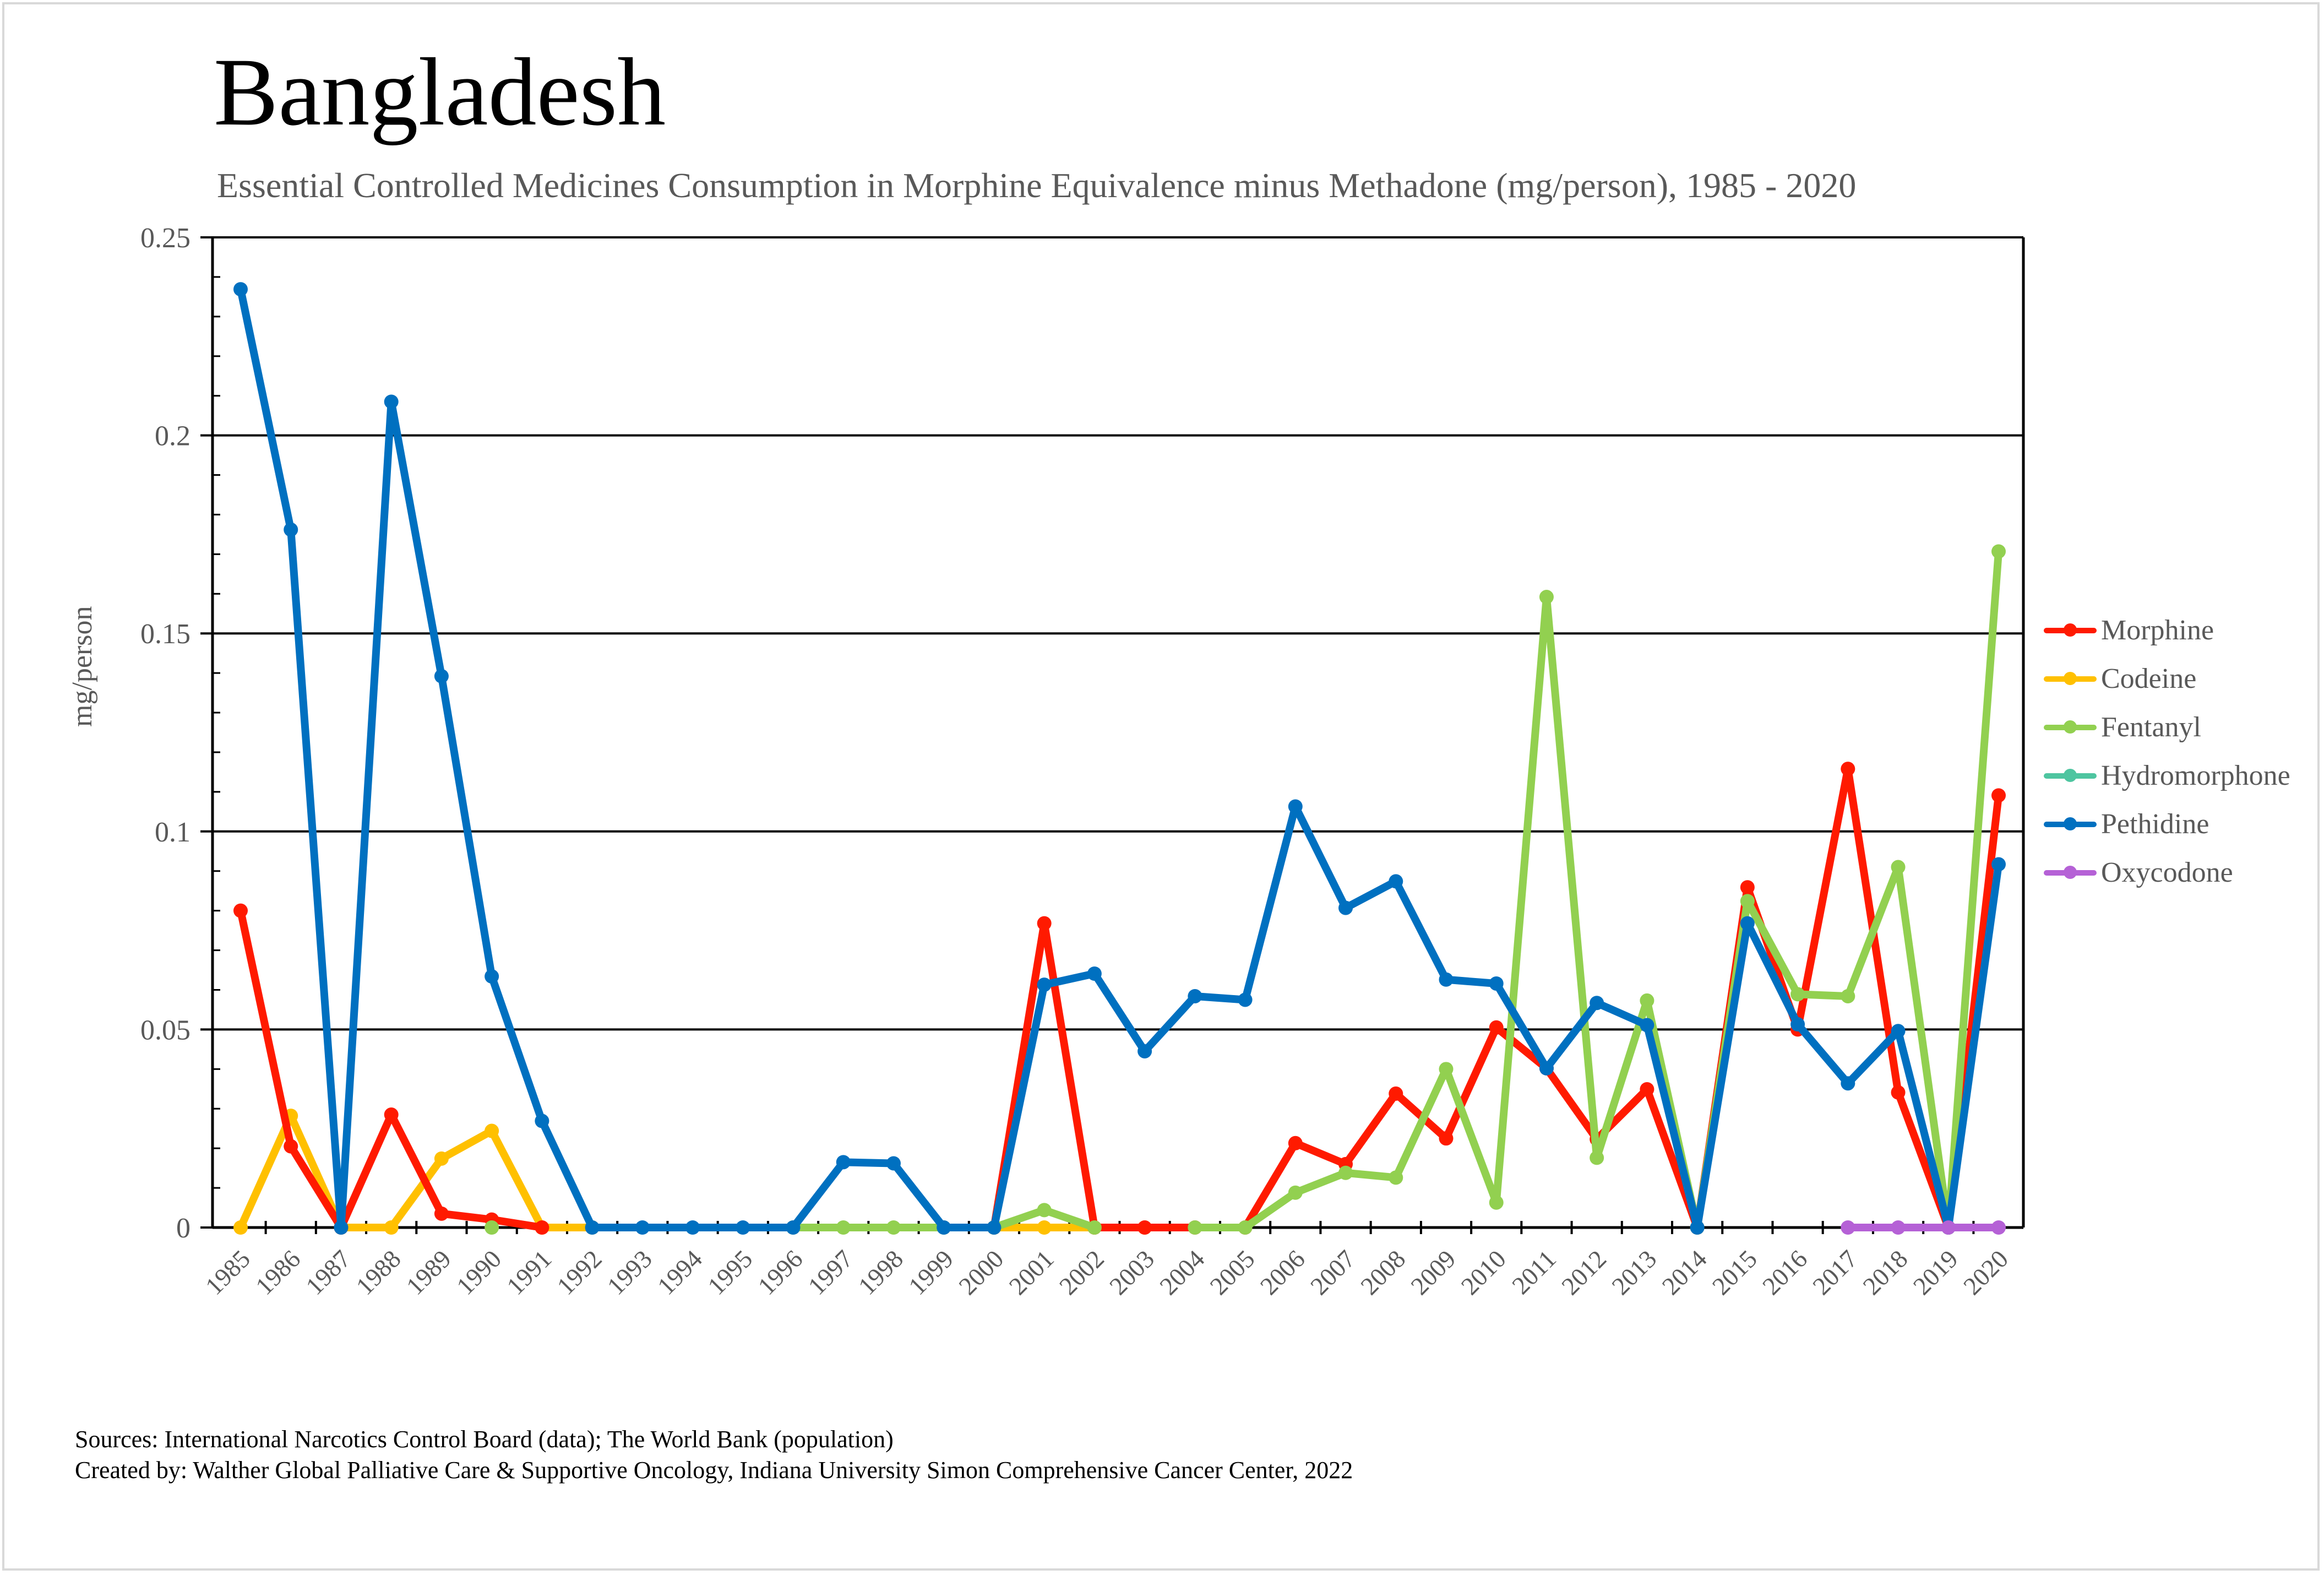 This screenshot has height=1575, width=2324. Describe the element at coordinates (1734, 1272) in the screenshot. I see `x-tick-label: 2015` at that location.